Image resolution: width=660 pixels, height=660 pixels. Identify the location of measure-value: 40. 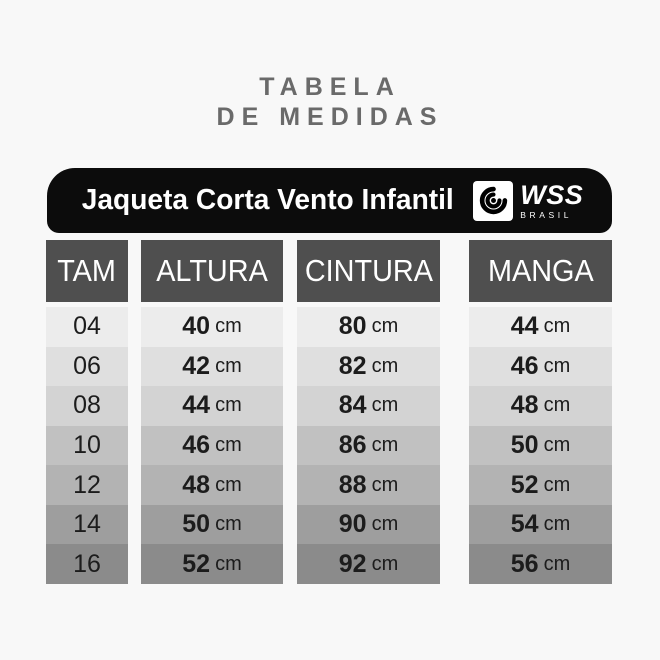
(196, 326).